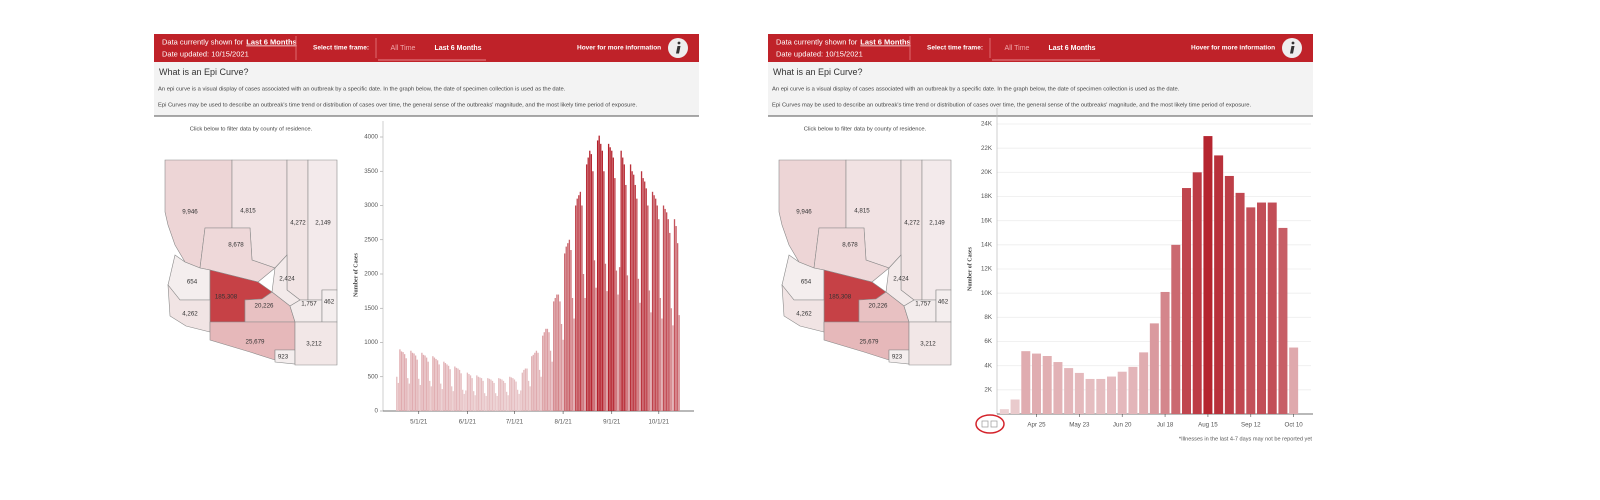 This screenshot has width=1600, height=500. I want to click on county, so click(322, 230).